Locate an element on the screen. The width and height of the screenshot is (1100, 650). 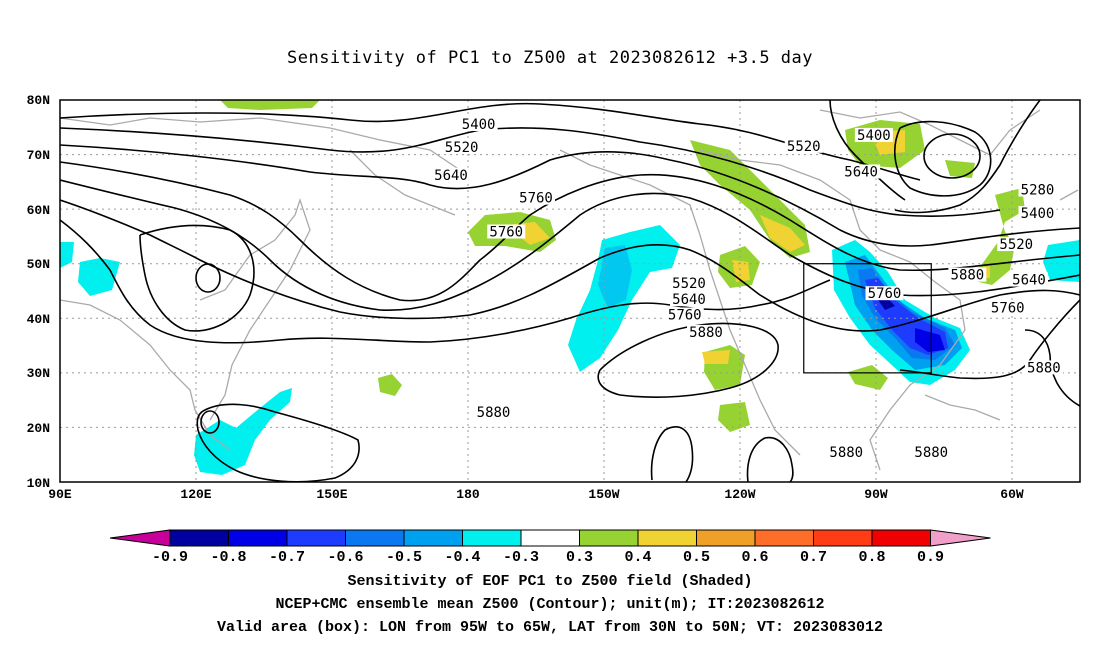
lat-label: 10N is located at coordinates (38, 483).